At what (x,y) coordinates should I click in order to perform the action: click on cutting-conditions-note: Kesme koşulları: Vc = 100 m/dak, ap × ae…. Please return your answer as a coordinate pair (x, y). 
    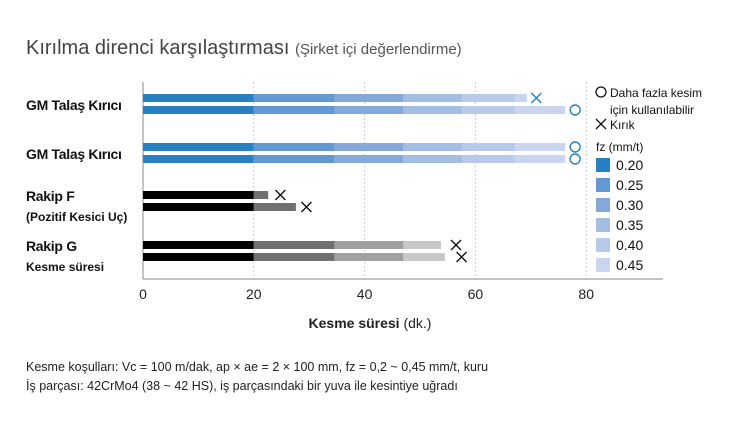
    Looking at the image, I should click on (257, 367).